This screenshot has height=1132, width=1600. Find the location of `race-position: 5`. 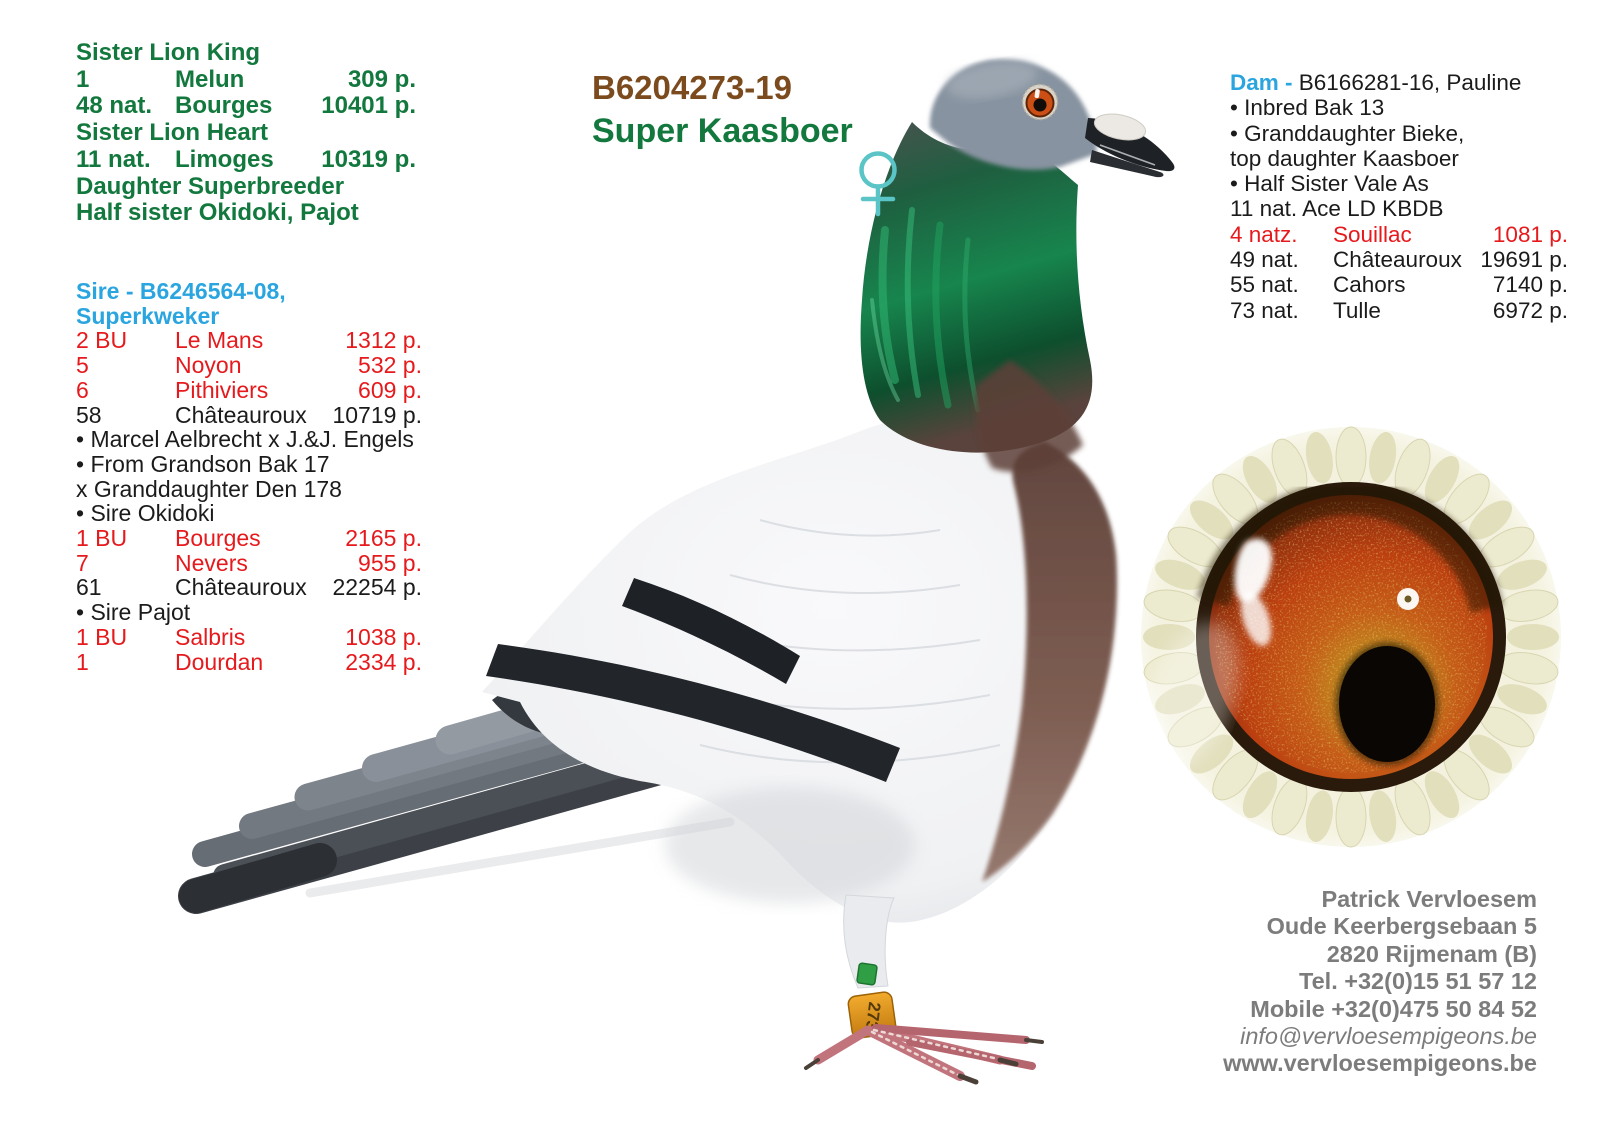

race-position: 5 is located at coordinates (82, 365).